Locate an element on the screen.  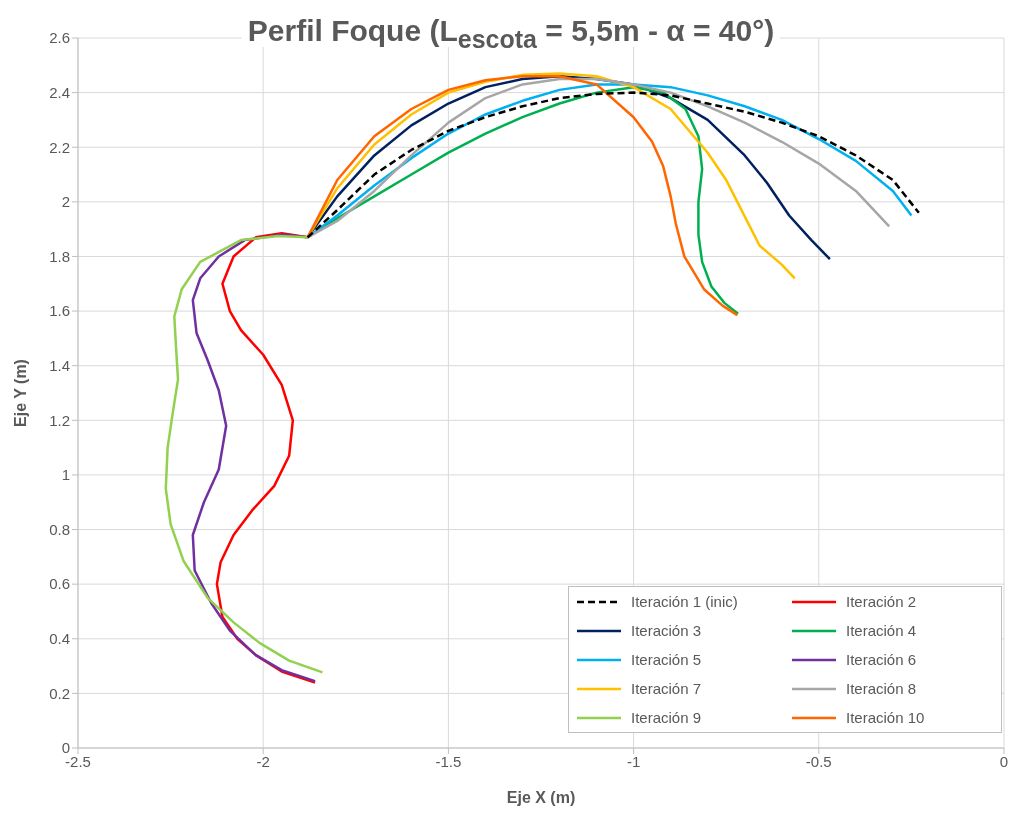
y-tick-label: 1.6 is located at coordinates (59, 311).